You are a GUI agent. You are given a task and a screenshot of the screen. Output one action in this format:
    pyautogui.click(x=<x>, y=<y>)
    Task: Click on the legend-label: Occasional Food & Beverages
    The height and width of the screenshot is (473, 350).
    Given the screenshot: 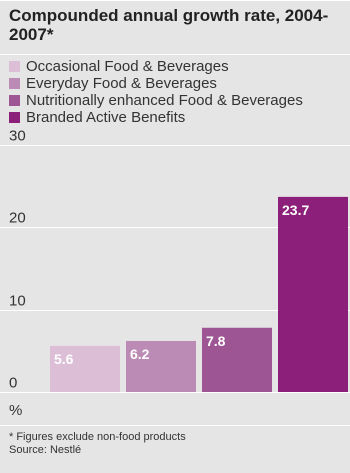 What is the action you would take?
    pyautogui.click(x=127, y=66)
    